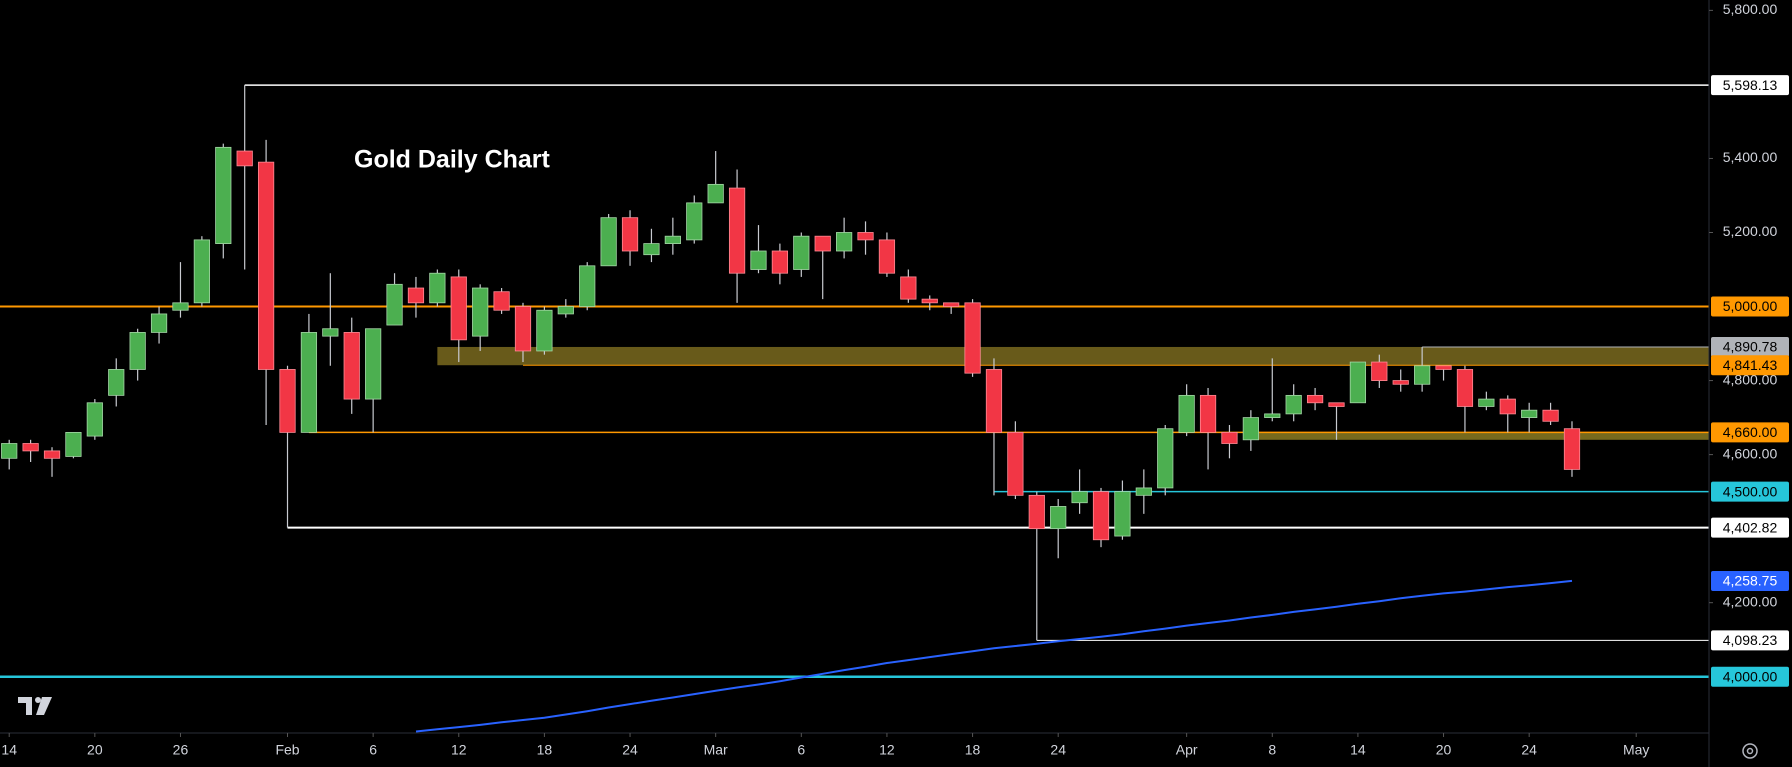 This screenshot has height=767, width=1792. What do you see at coordinates (181, 750) in the screenshot?
I see `x-tick-label: 26` at bounding box center [181, 750].